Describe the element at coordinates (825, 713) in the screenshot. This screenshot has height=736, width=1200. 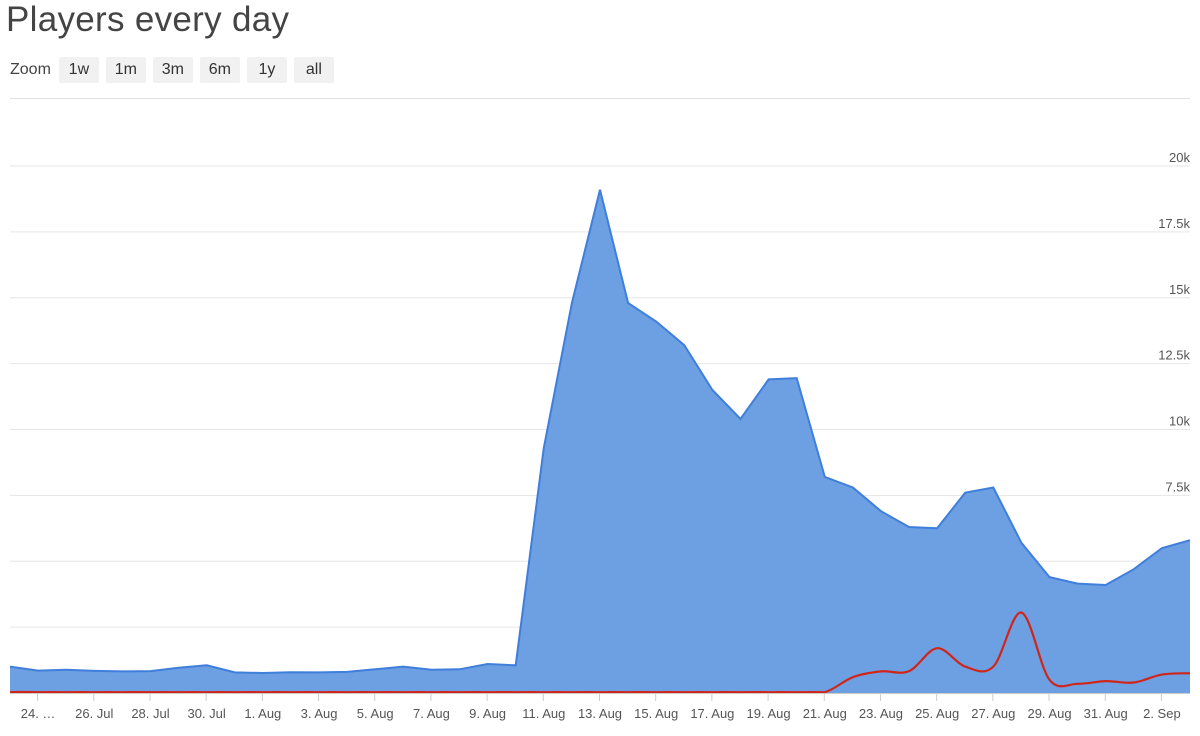
I see `x-tick-label: 21. Aug` at that location.